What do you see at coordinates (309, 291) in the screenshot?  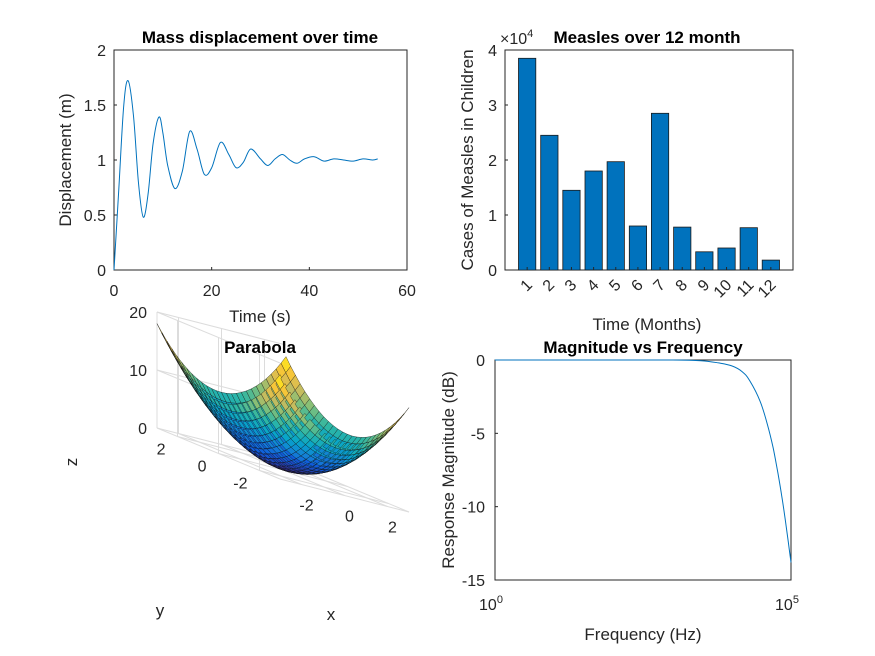 I see `x-tick-label: 40` at bounding box center [309, 291].